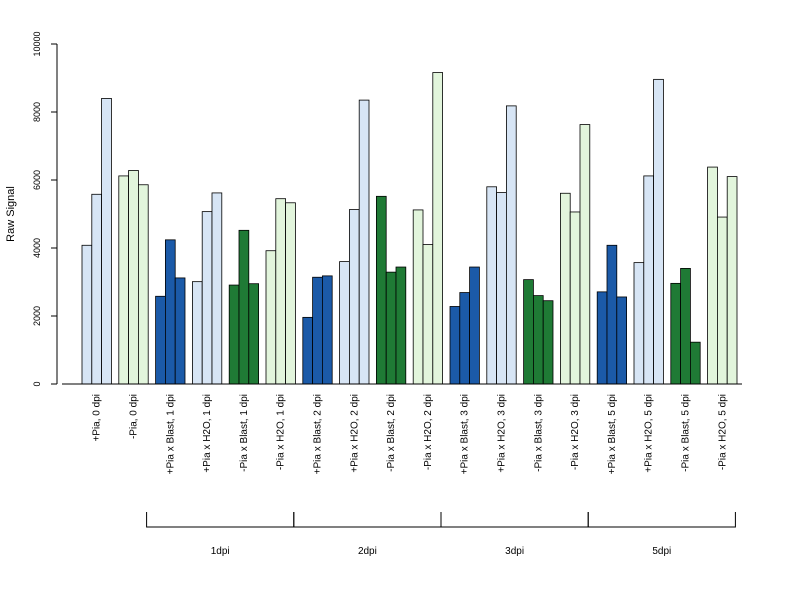 This screenshot has height=600, width=800. I want to click on y-axis-label: Raw Signal, so click(11, 214).